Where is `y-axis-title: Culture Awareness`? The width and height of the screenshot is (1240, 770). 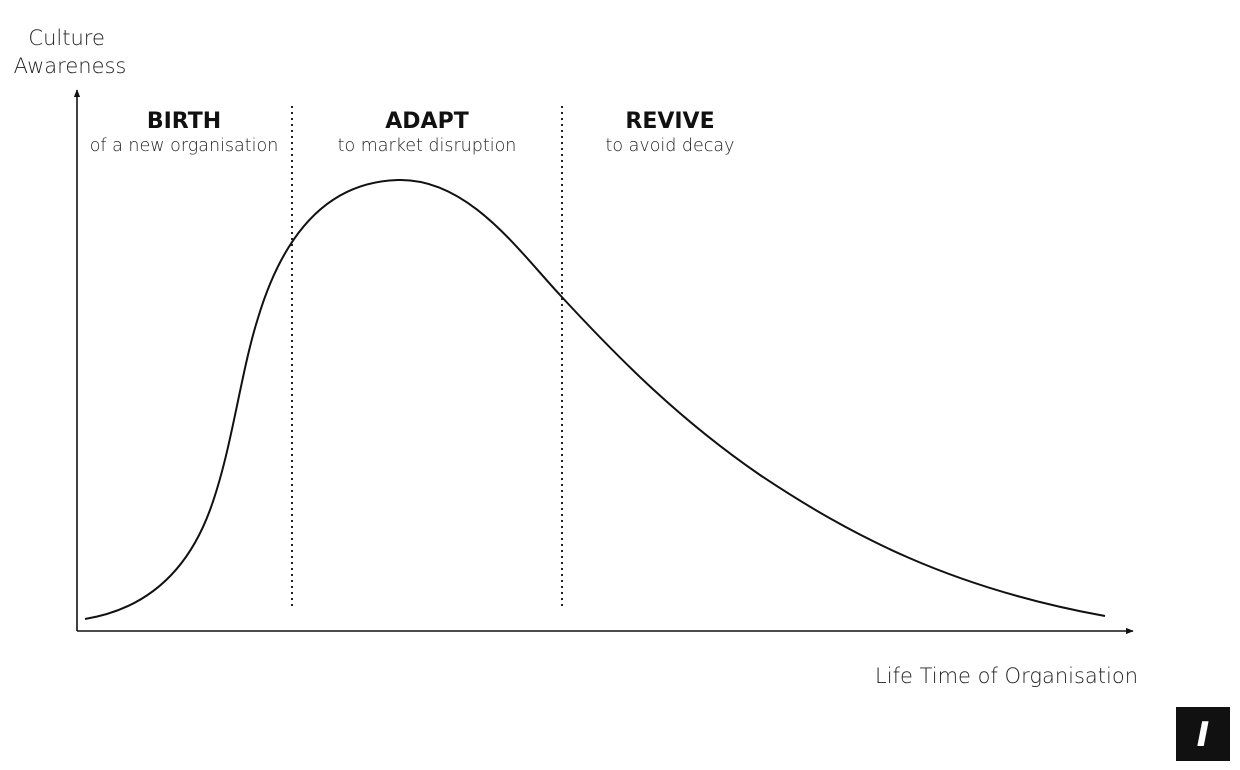
y-axis-title: Culture Awareness is located at coordinates (70, 52).